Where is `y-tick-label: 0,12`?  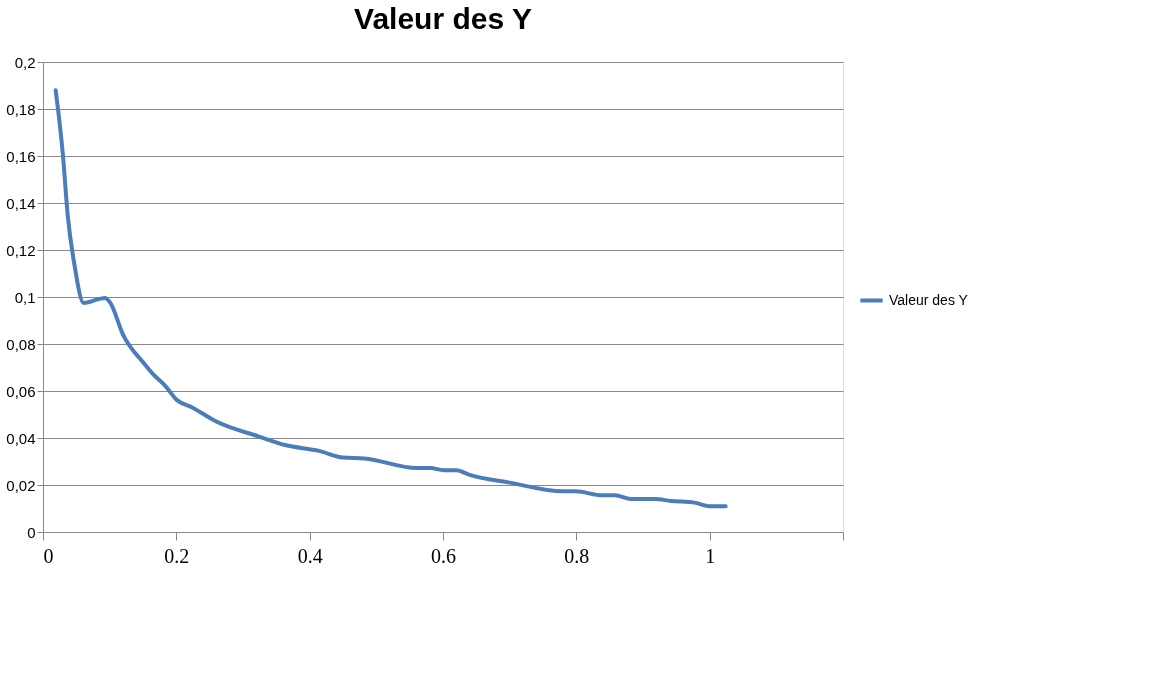 y-tick-label: 0,12 is located at coordinates (21, 250).